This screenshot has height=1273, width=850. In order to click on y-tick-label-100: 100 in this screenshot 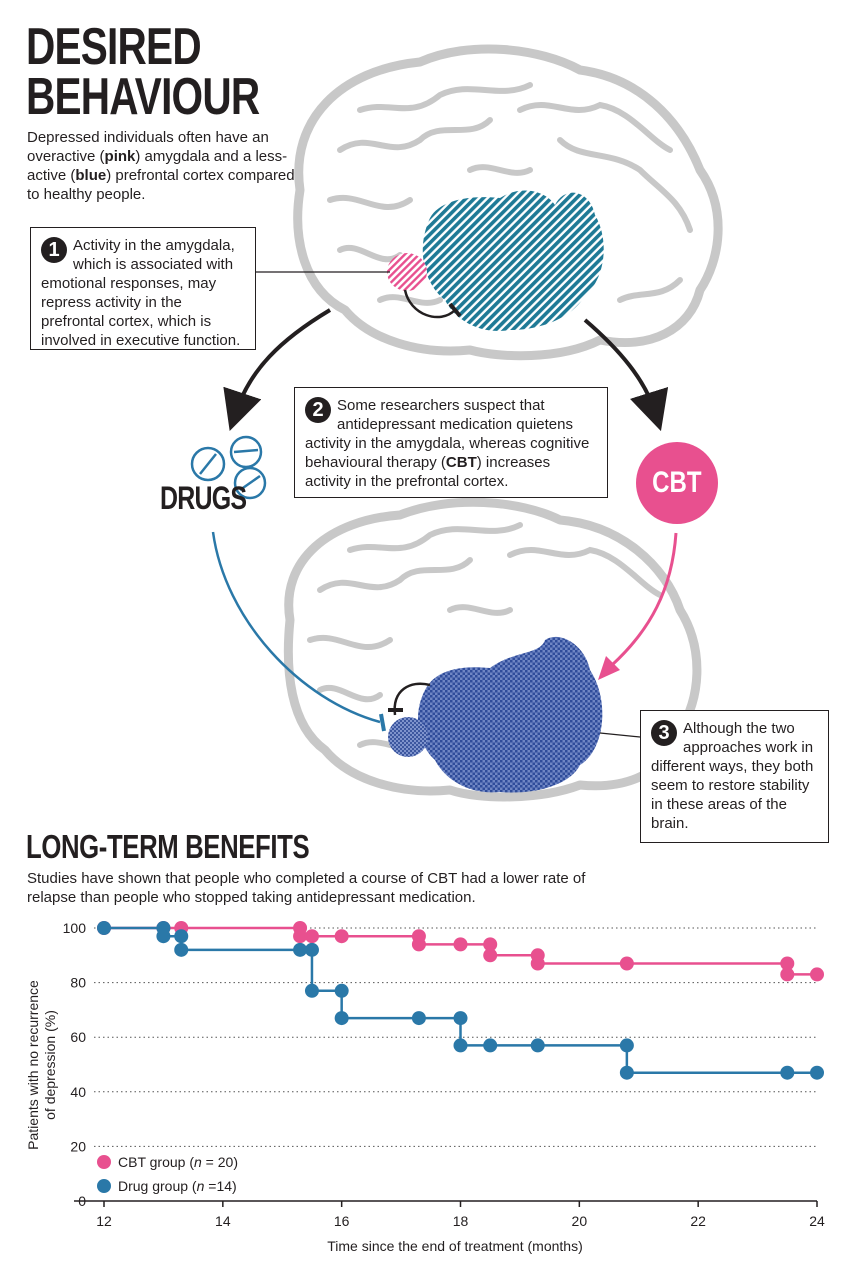, I will do `click(75, 928)`.